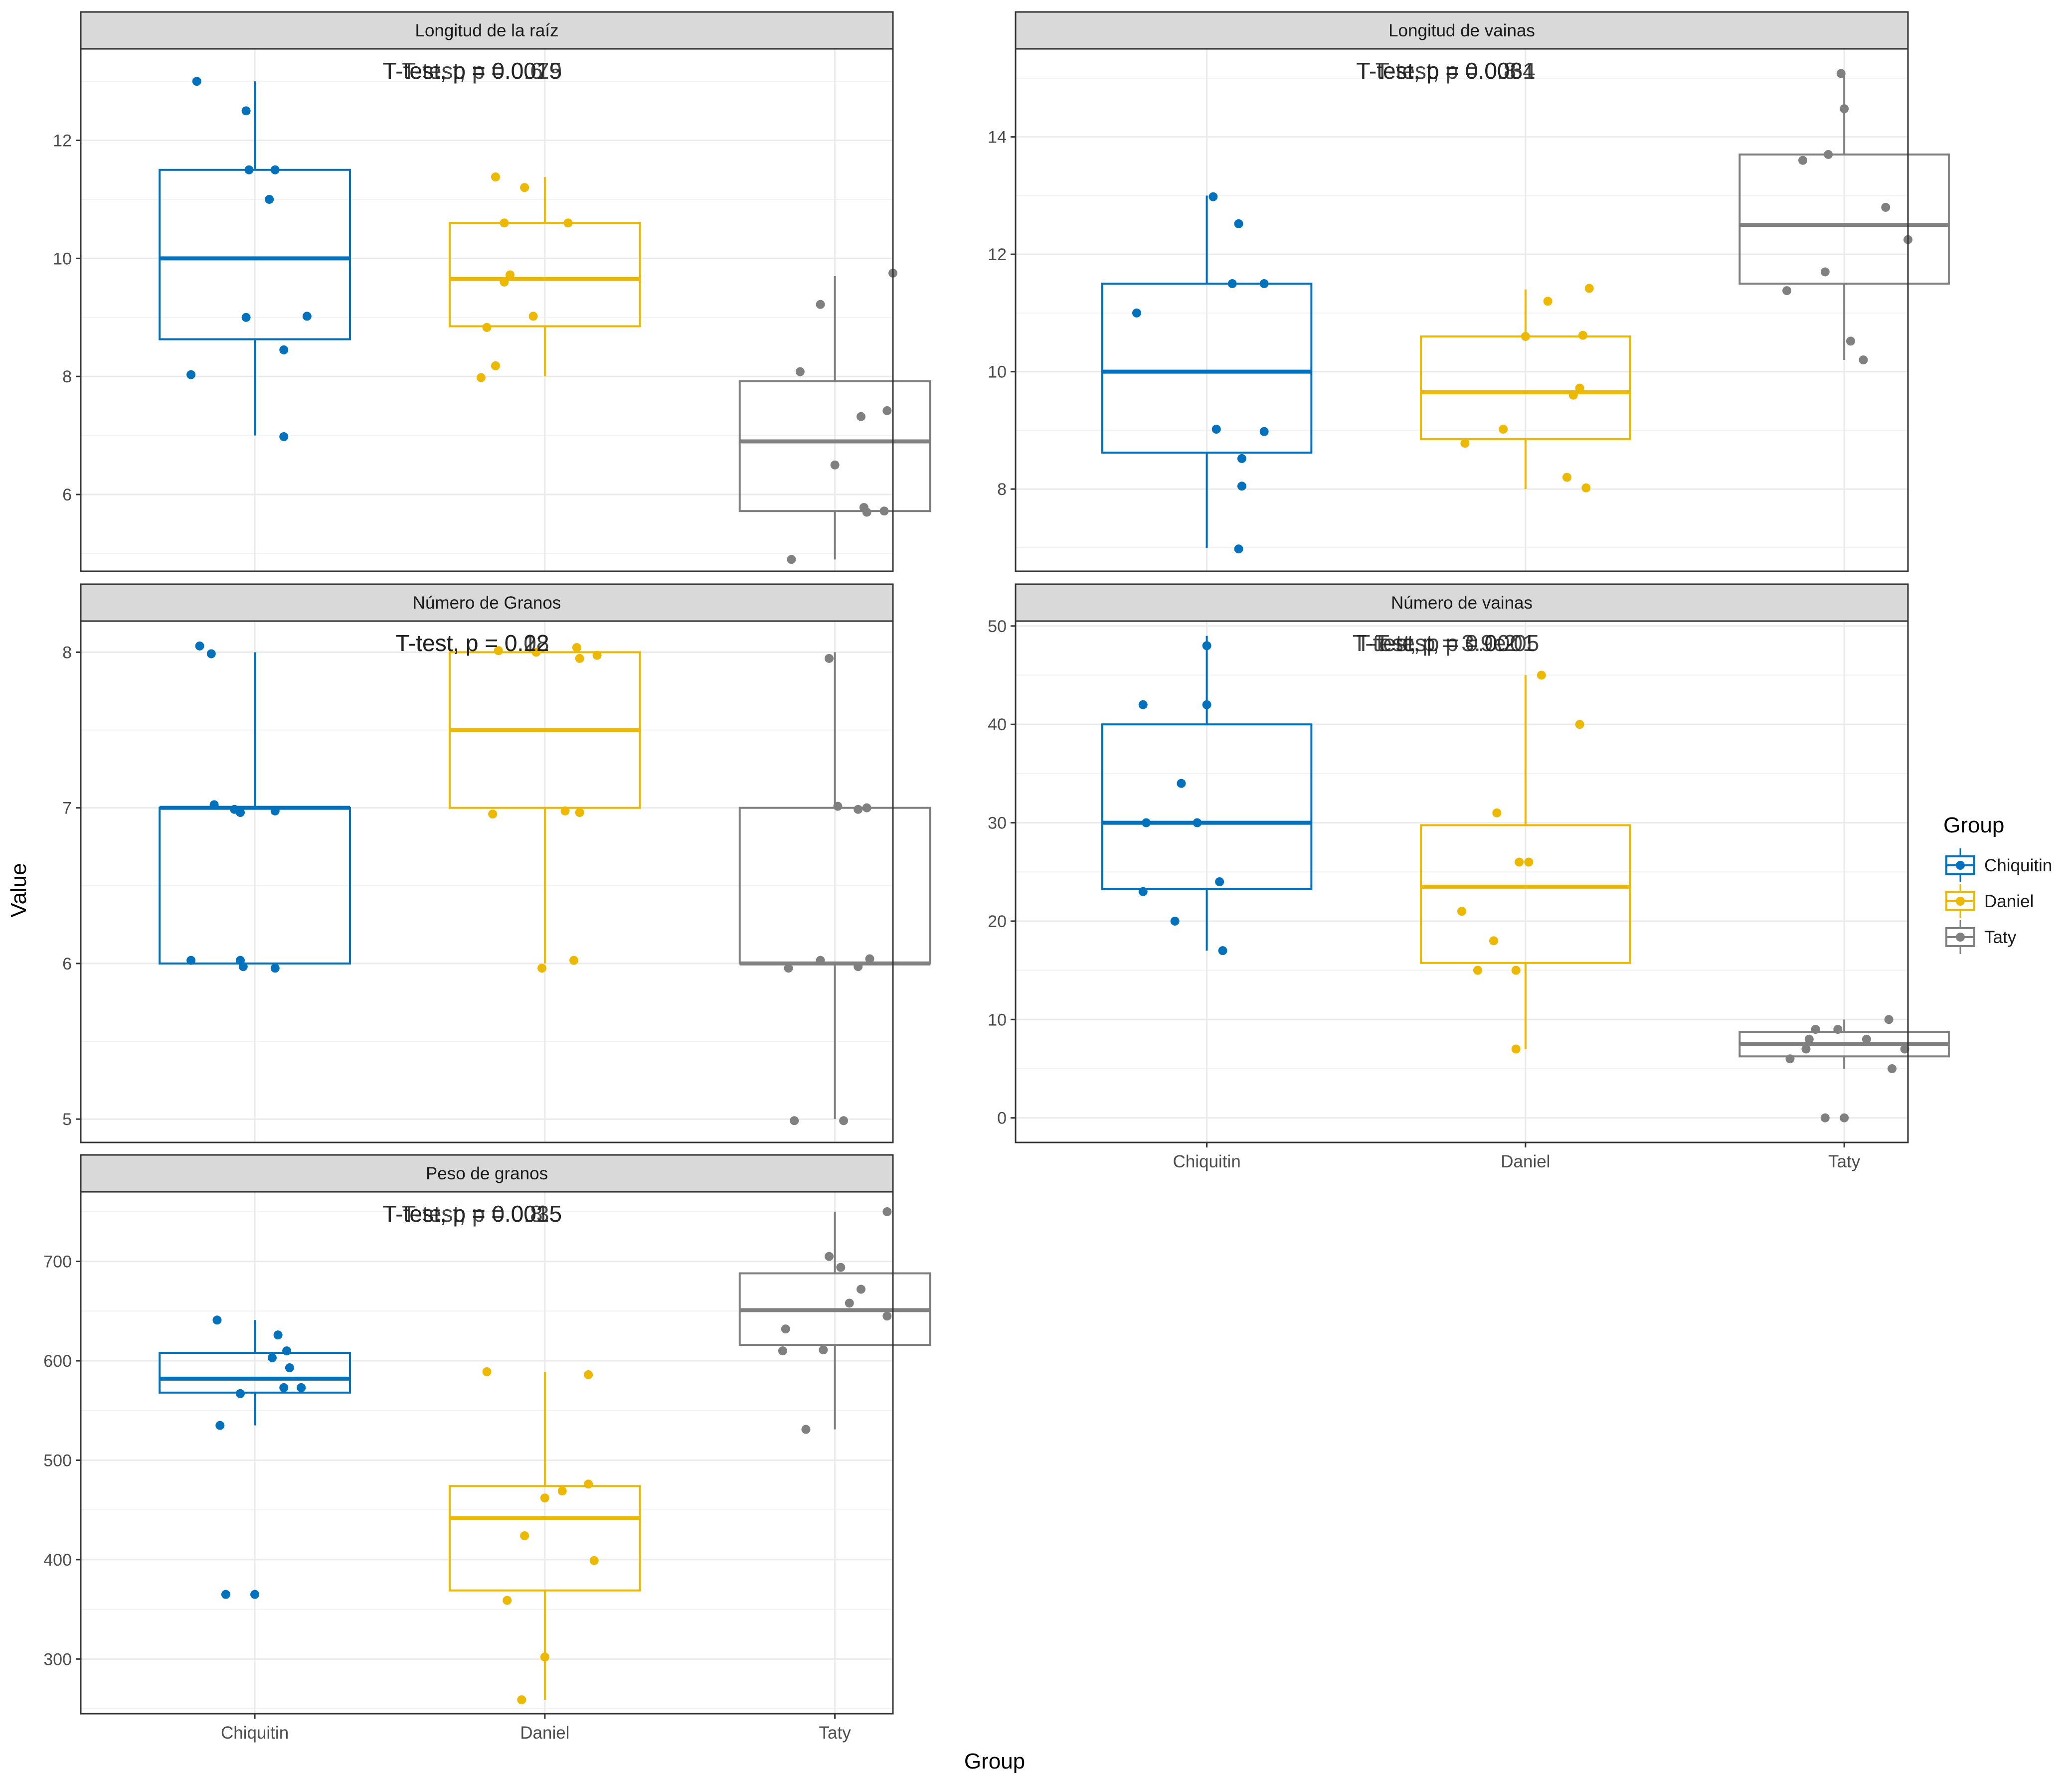 The image size is (2072, 1778). I want to click on y-tick-label: 6, so click(67, 964).